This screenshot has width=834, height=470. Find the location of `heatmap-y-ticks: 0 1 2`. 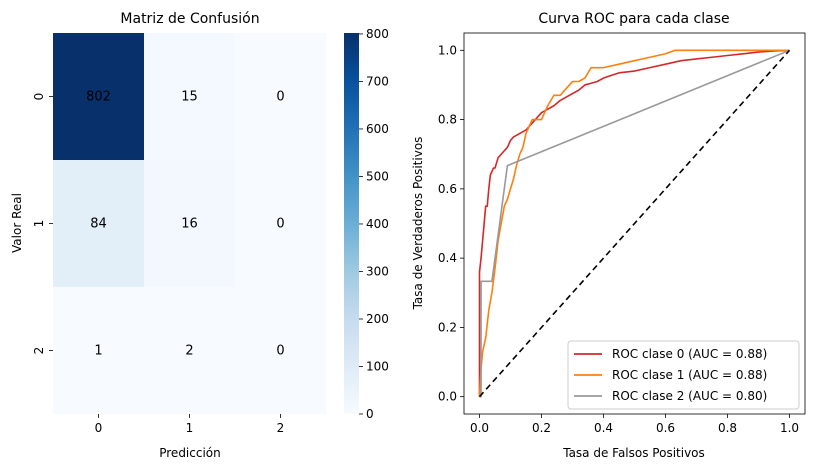

heatmap-y-ticks: 0 1 2 is located at coordinates (42, 224).